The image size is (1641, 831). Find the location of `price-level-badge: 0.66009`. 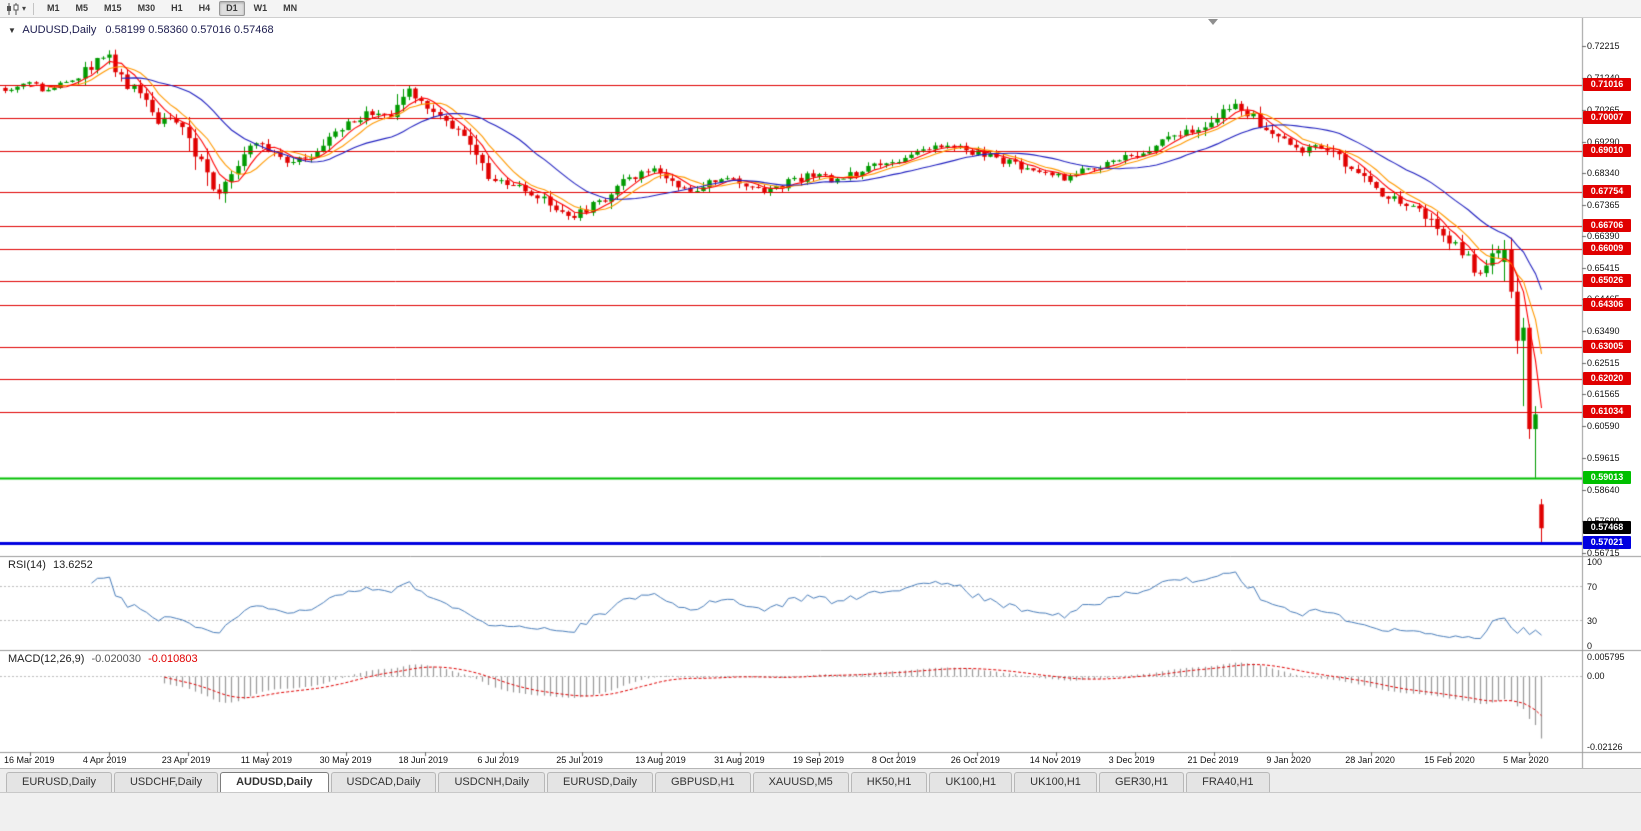

price-level-badge: 0.66009 is located at coordinates (1607, 248).